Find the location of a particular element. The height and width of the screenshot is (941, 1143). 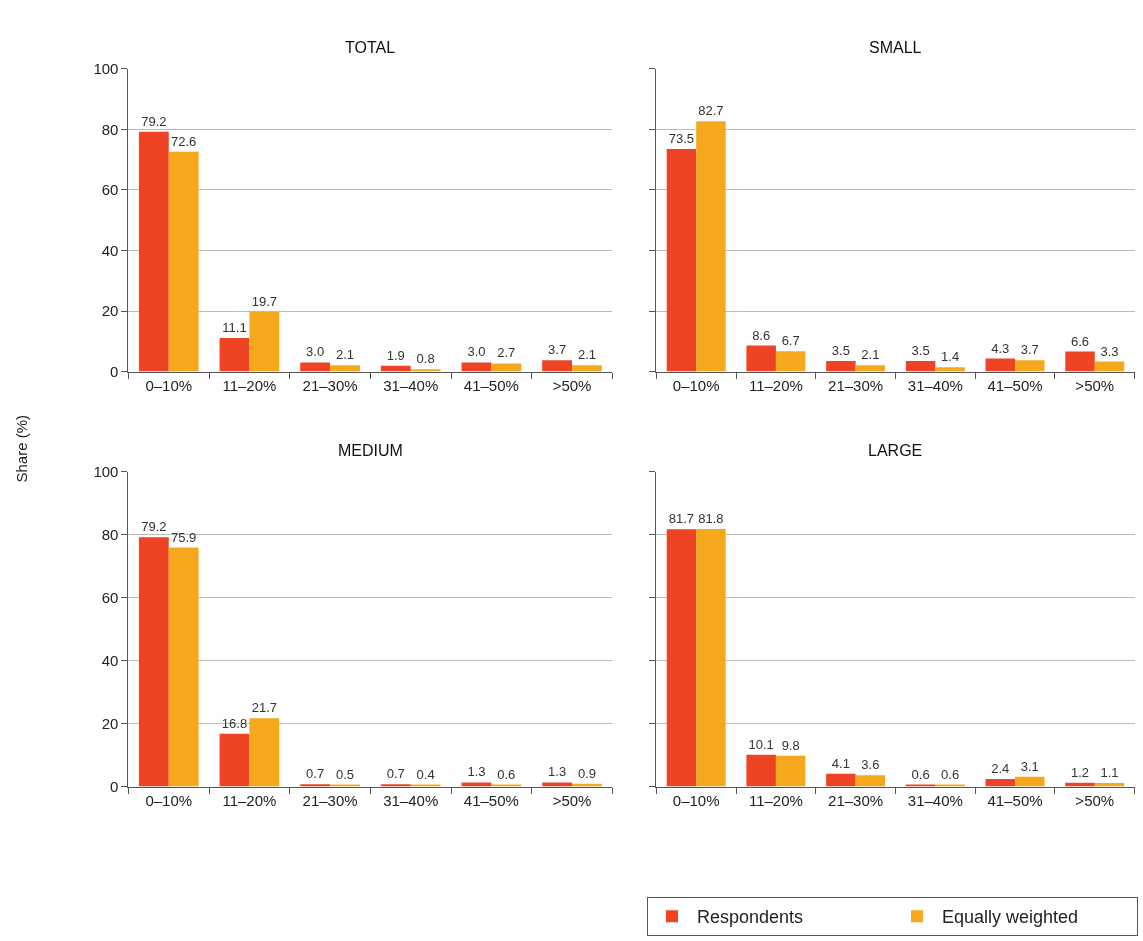

data-label: 0.9 is located at coordinates (586, 773).